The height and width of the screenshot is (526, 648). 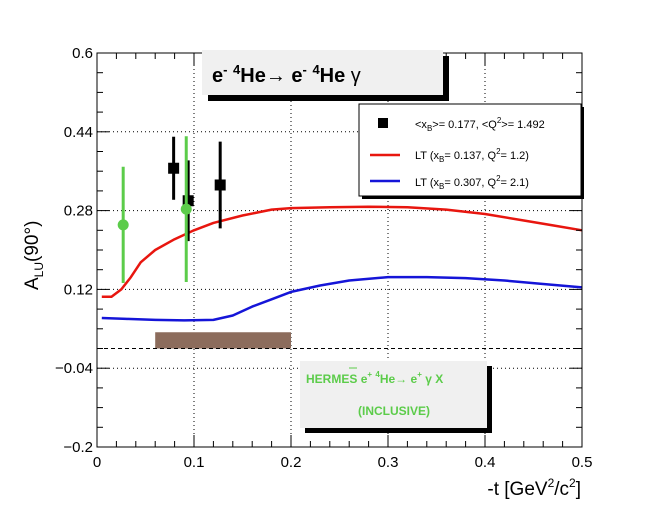 What do you see at coordinates (82, 53) in the screenshot?
I see `y-tick-label: 0.6` at bounding box center [82, 53].